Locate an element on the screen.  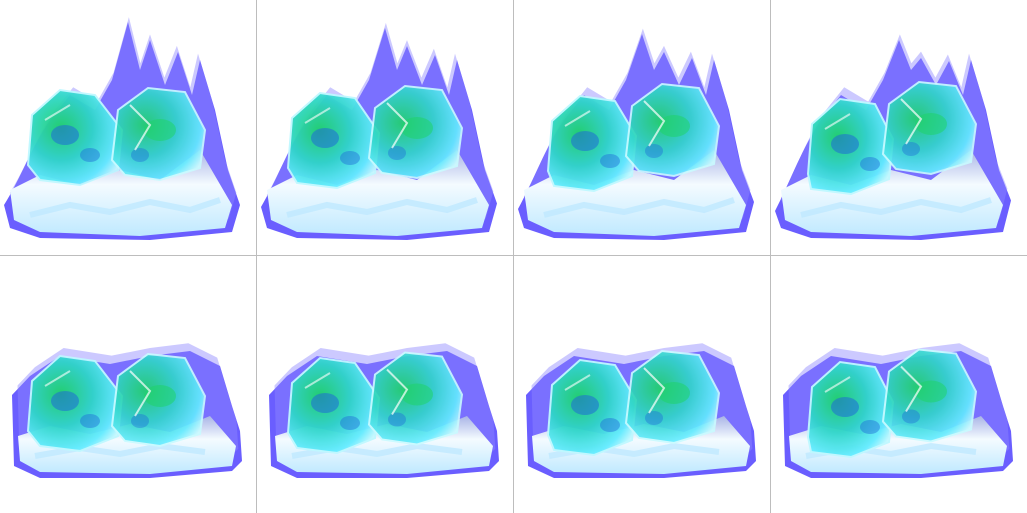
frame-6-sprite is located at coordinates (384, 410).